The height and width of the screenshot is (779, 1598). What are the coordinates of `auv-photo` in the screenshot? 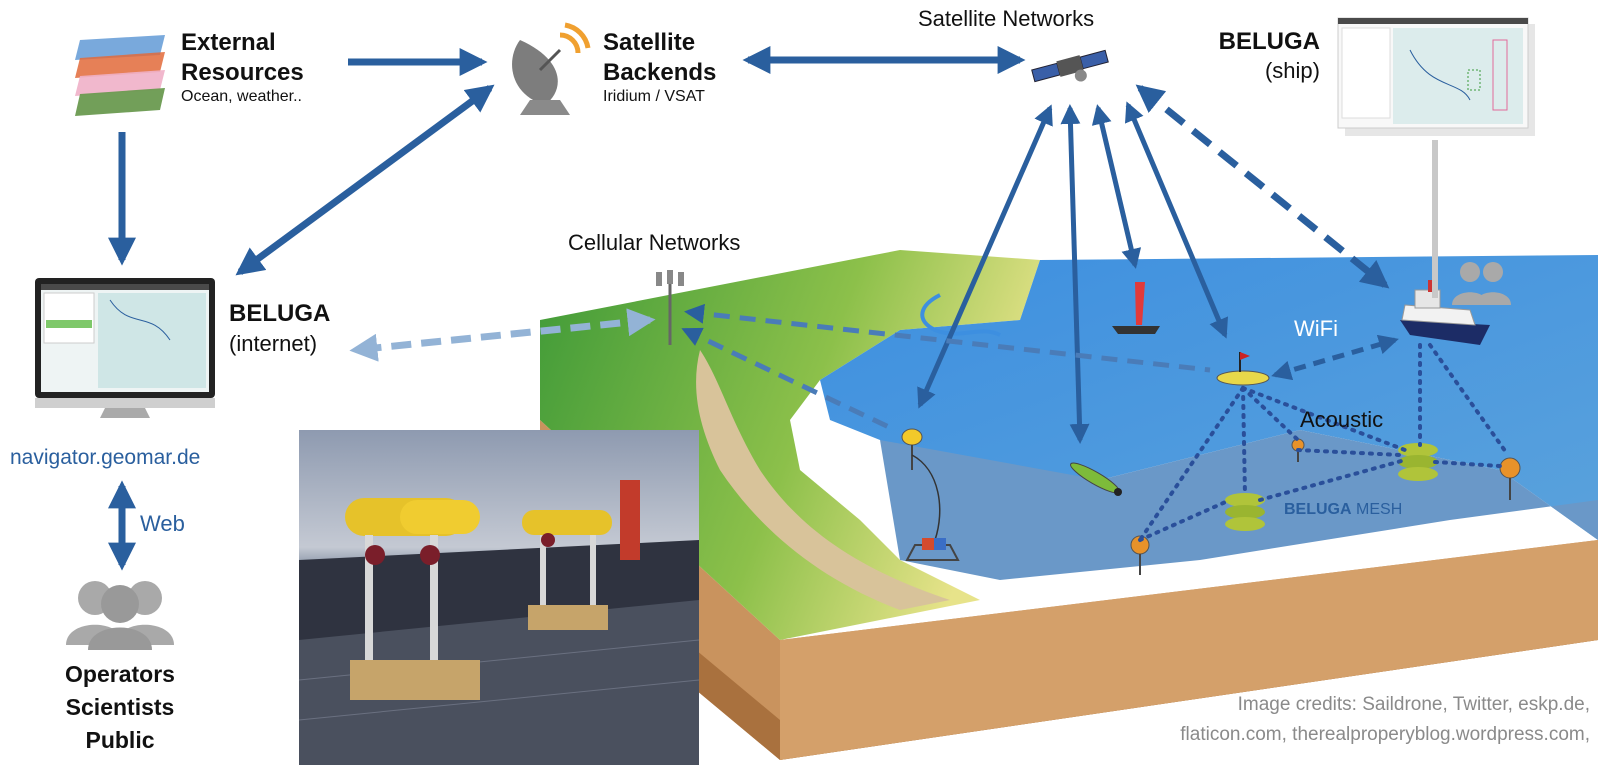 It's located at (499, 597).